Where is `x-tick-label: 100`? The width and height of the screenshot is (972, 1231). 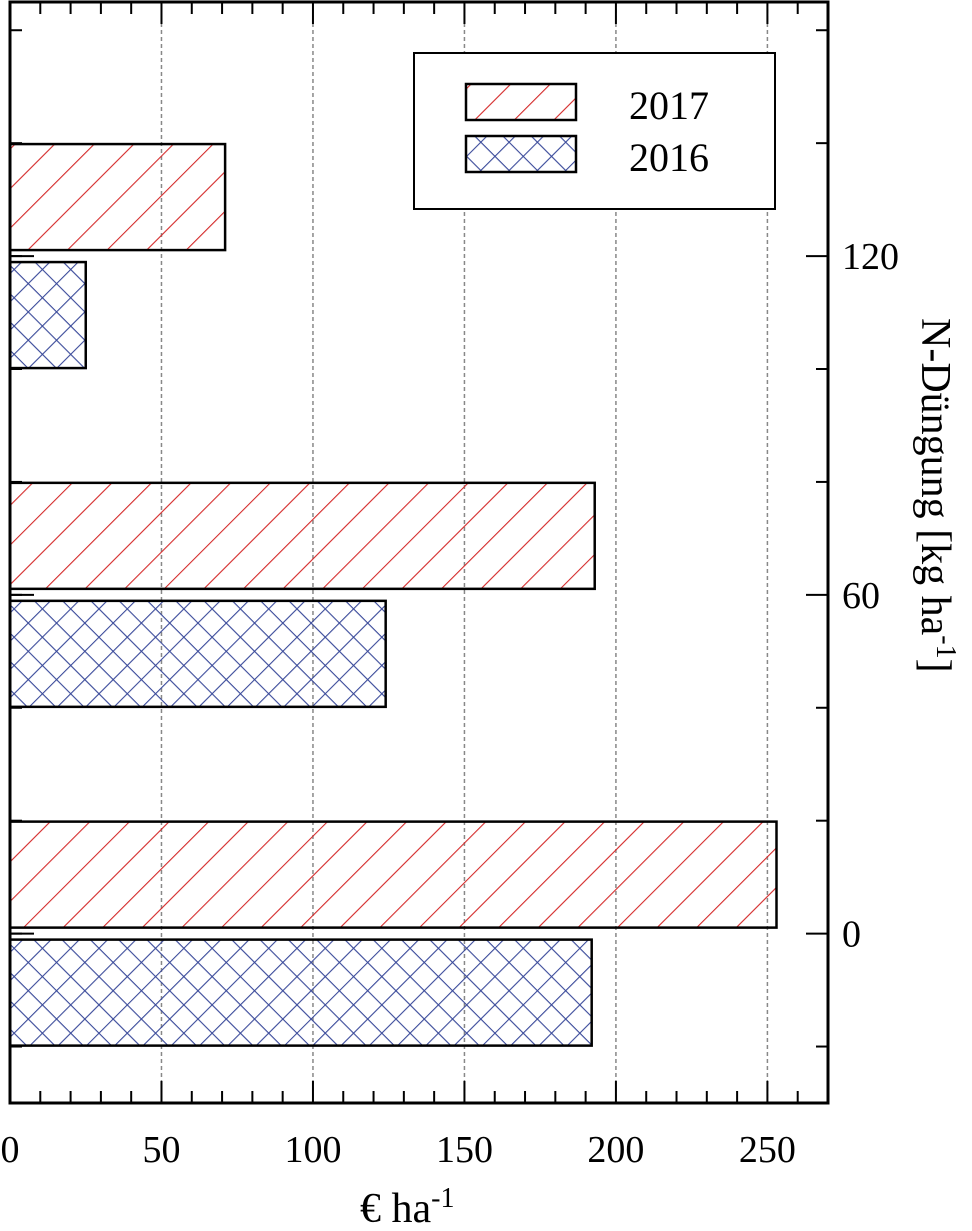 x-tick-label: 100 is located at coordinates (312, 1150).